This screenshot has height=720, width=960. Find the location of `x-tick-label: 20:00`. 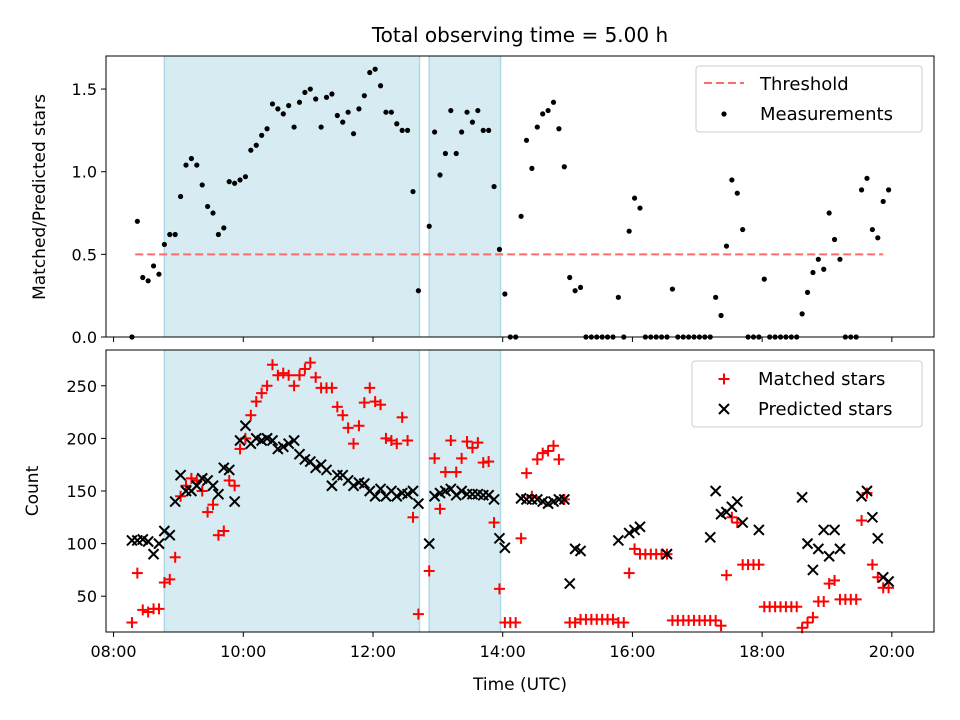

x-tick-label: 20:00 is located at coordinates (892, 651).